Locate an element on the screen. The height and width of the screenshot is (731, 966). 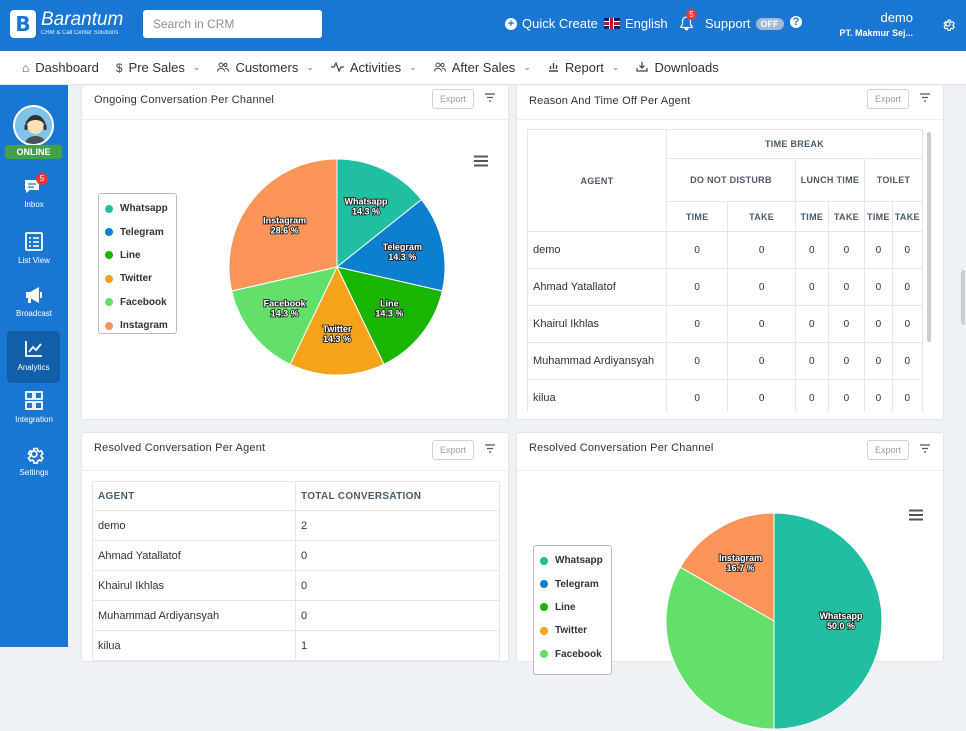
activity-icon is located at coordinates (337, 68).